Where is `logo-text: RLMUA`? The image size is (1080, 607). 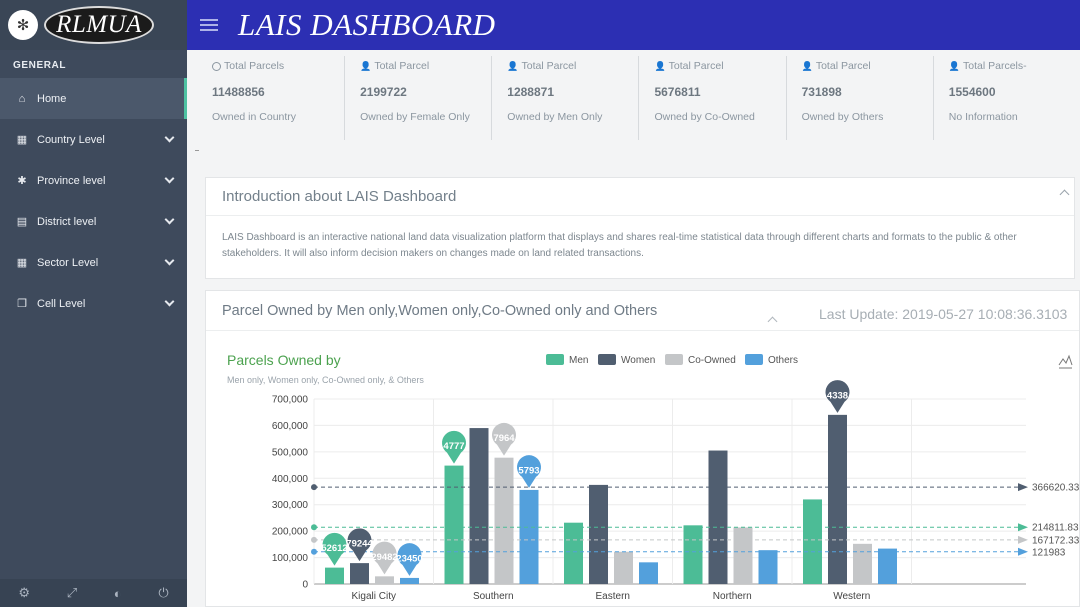
logo-text: RLMUA is located at coordinates (99, 24).